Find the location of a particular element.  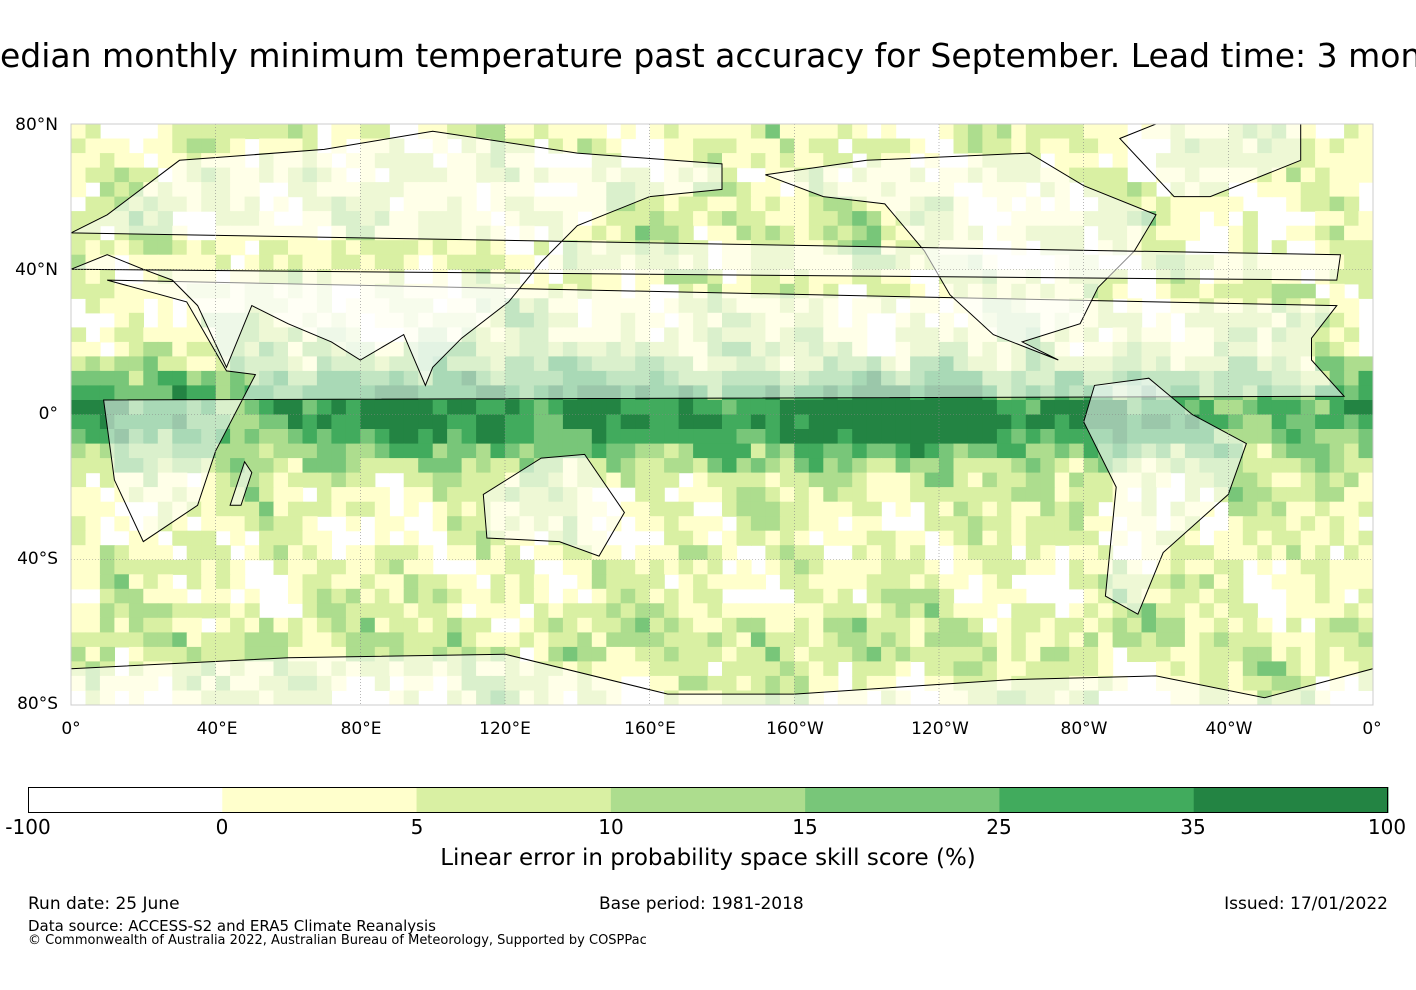

lat-label-40s: 40°S is located at coordinates (37, 559).